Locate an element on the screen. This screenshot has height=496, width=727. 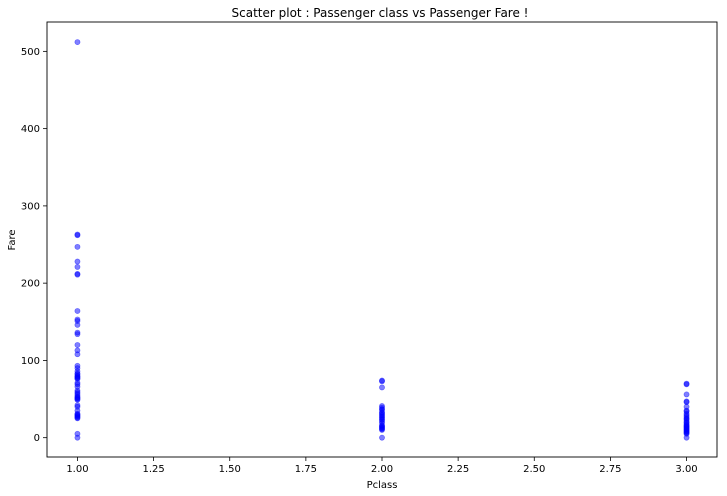
x-tick-label: 1.50 is located at coordinates (230, 469).